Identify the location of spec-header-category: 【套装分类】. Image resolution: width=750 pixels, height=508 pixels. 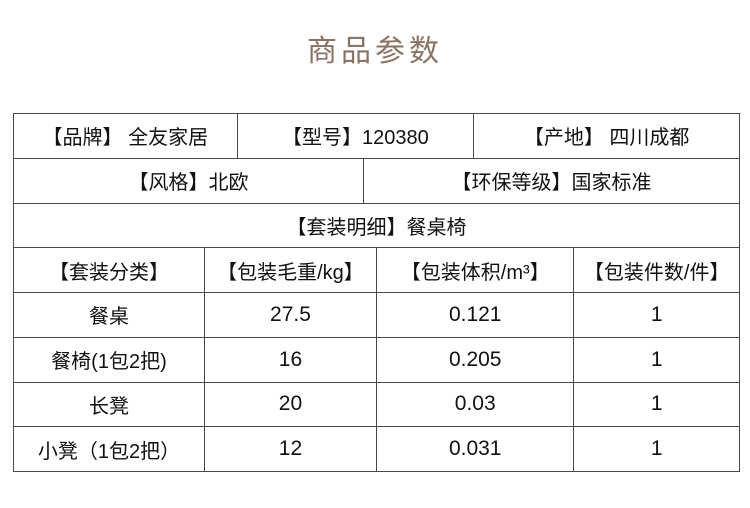
(109, 270).